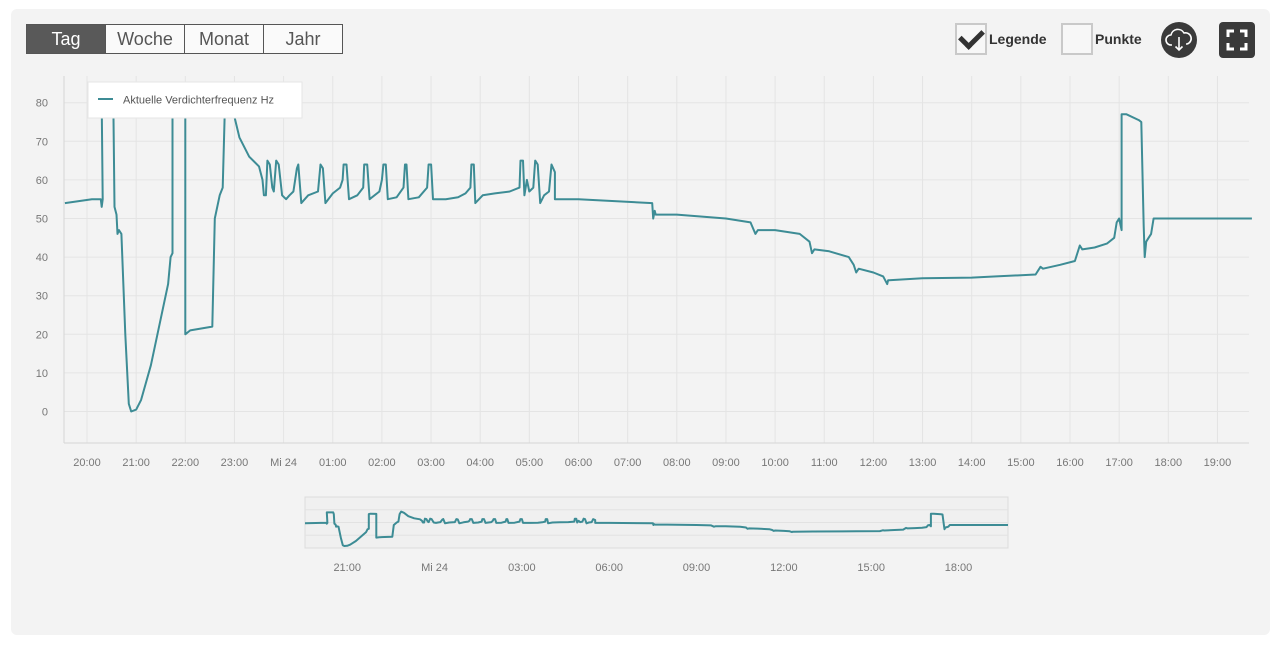 The width and height of the screenshot is (1280, 657). Describe the element at coordinates (1077, 39) in the screenshot. I see `points-checkbox` at that location.